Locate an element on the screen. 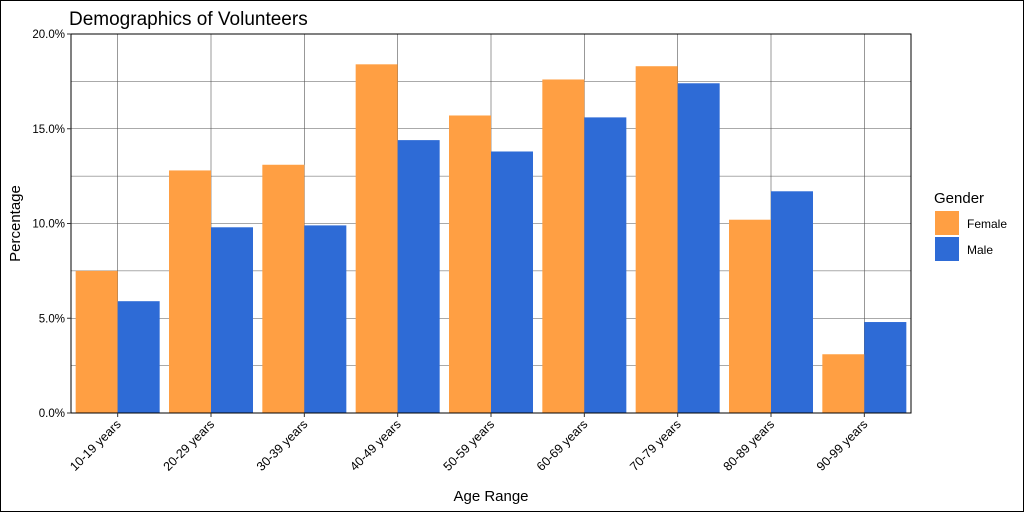 The height and width of the screenshot is (513, 1024). legend-title: Gender is located at coordinates (959, 198).